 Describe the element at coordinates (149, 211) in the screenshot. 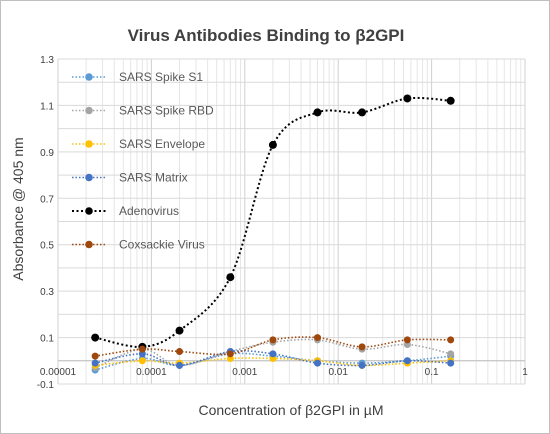

I see `legend-label: Adenovirus` at that location.